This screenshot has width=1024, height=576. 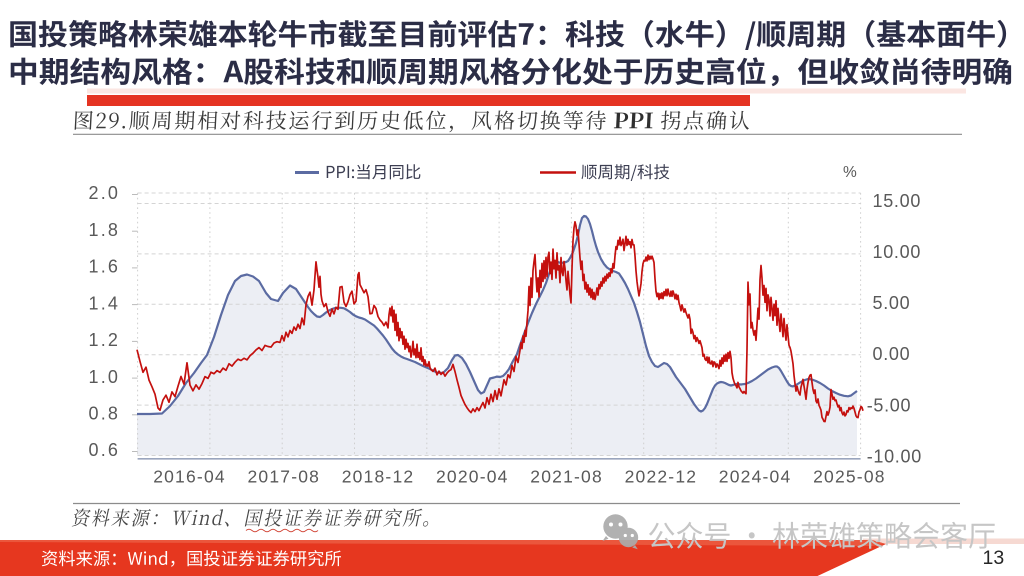 I want to click on svg-text: -10.00, so click(x=894, y=456).